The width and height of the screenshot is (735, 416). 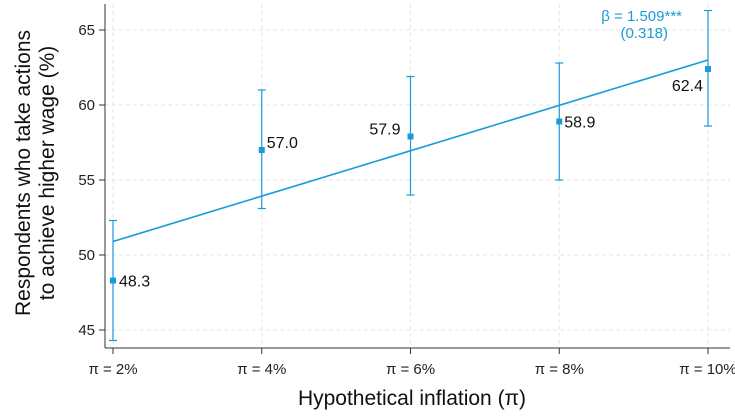 I want to click on data-label: 57.0, so click(x=282, y=143).